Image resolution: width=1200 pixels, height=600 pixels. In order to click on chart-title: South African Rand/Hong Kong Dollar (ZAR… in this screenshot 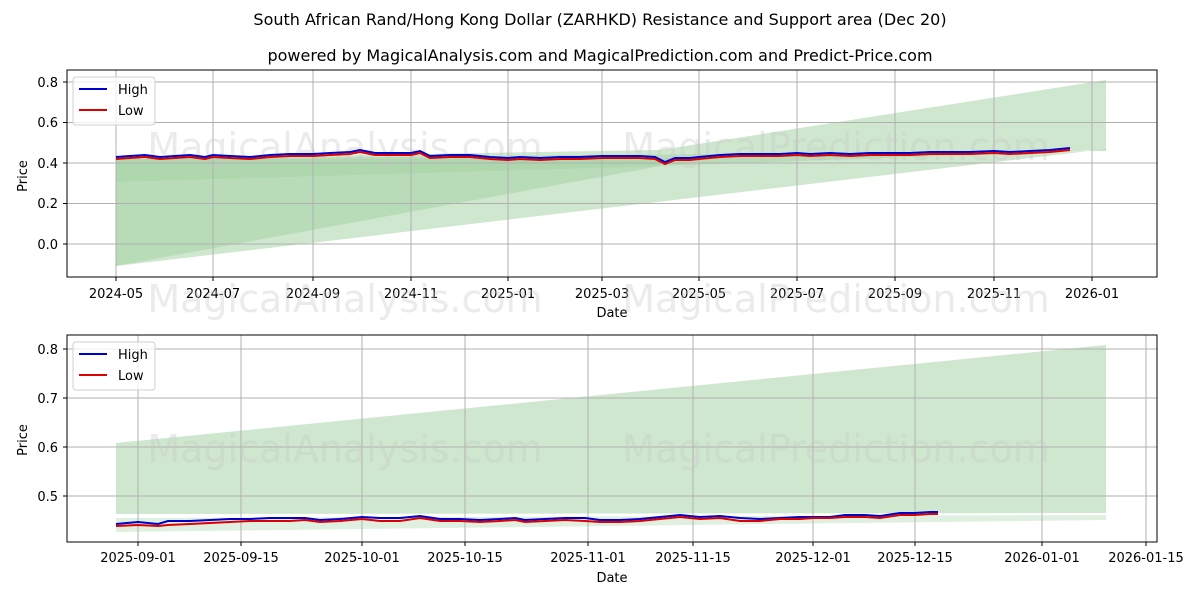, I will do `click(600, 19)`.